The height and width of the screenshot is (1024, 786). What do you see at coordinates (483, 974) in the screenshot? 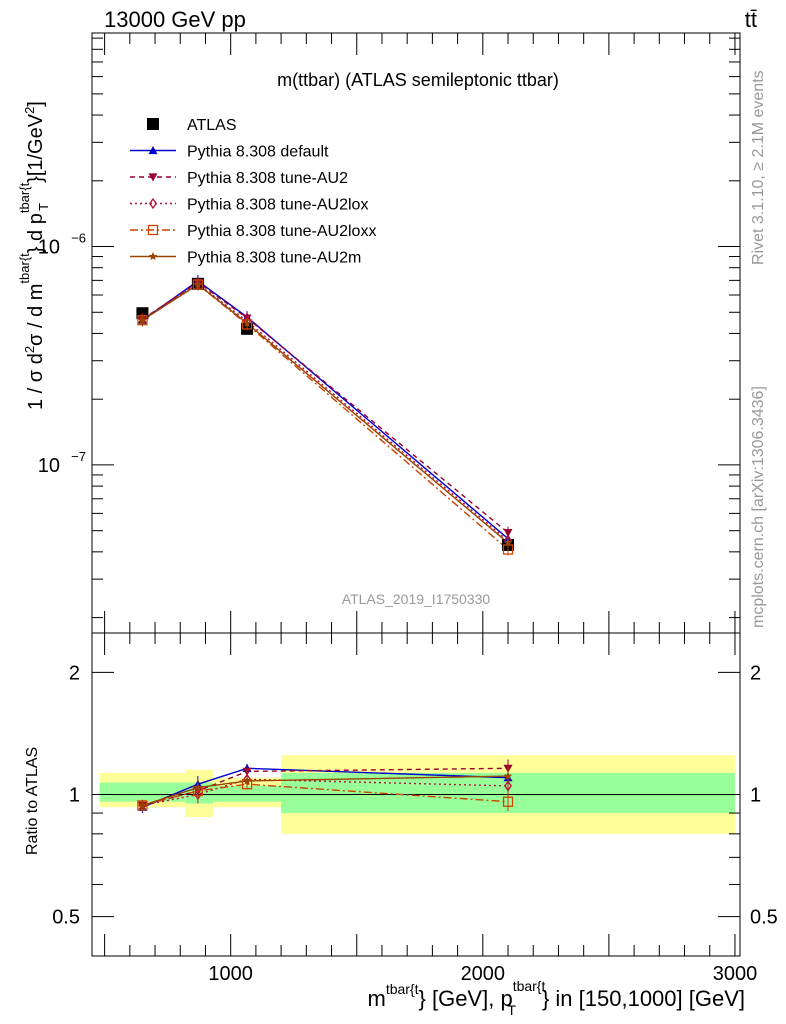
I see `ratio-x-tick-label: 2000` at bounding box center [483, 974].